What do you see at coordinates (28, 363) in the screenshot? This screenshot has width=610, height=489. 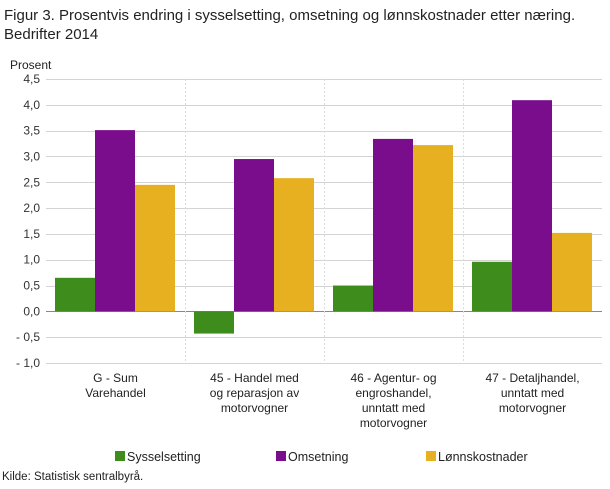 I see `y-tick-label: - 1,0` at bounding box center [28, 363].